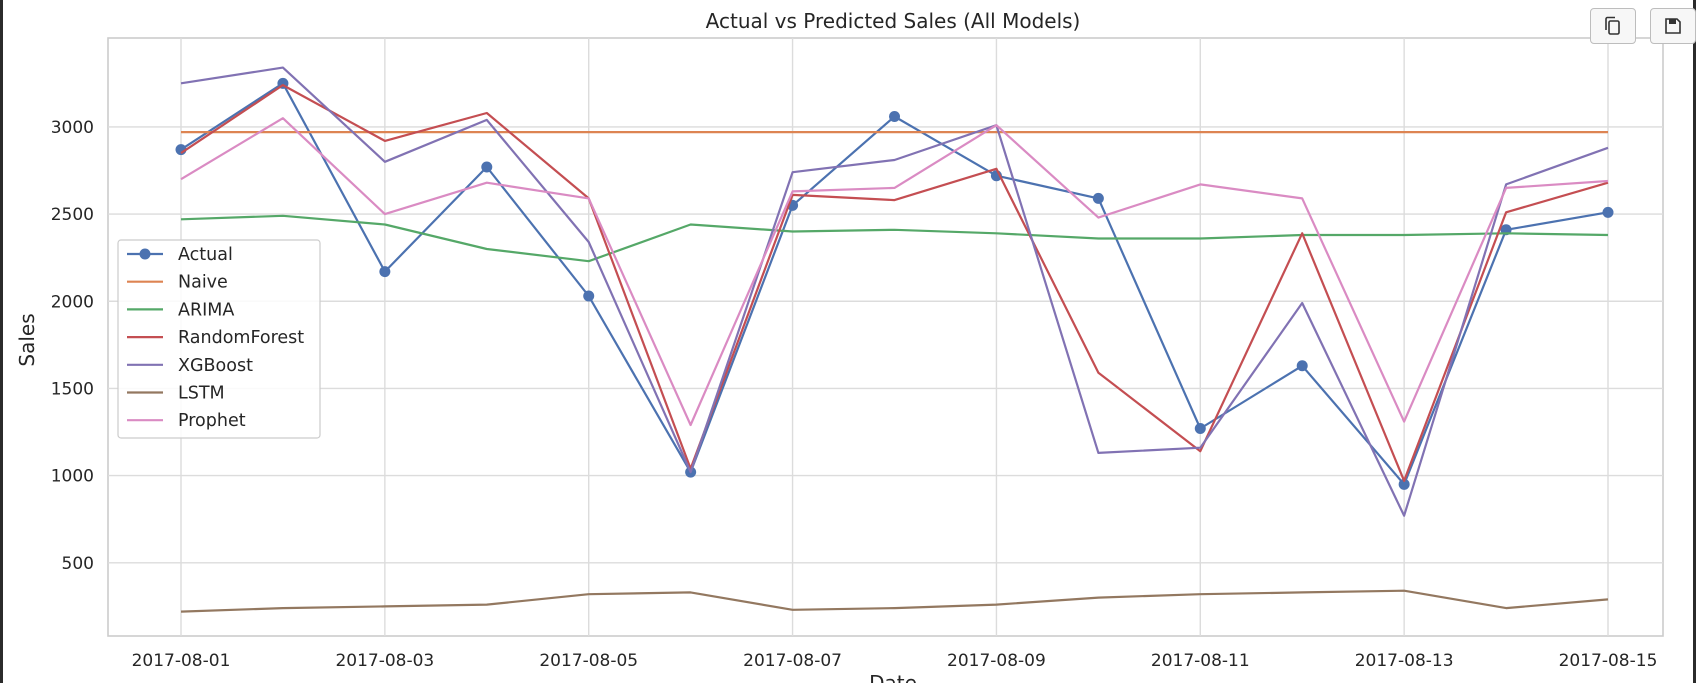  Describe the element at coordinates (1, 341) in the screenshot. I see `window-left-edge` at that location.